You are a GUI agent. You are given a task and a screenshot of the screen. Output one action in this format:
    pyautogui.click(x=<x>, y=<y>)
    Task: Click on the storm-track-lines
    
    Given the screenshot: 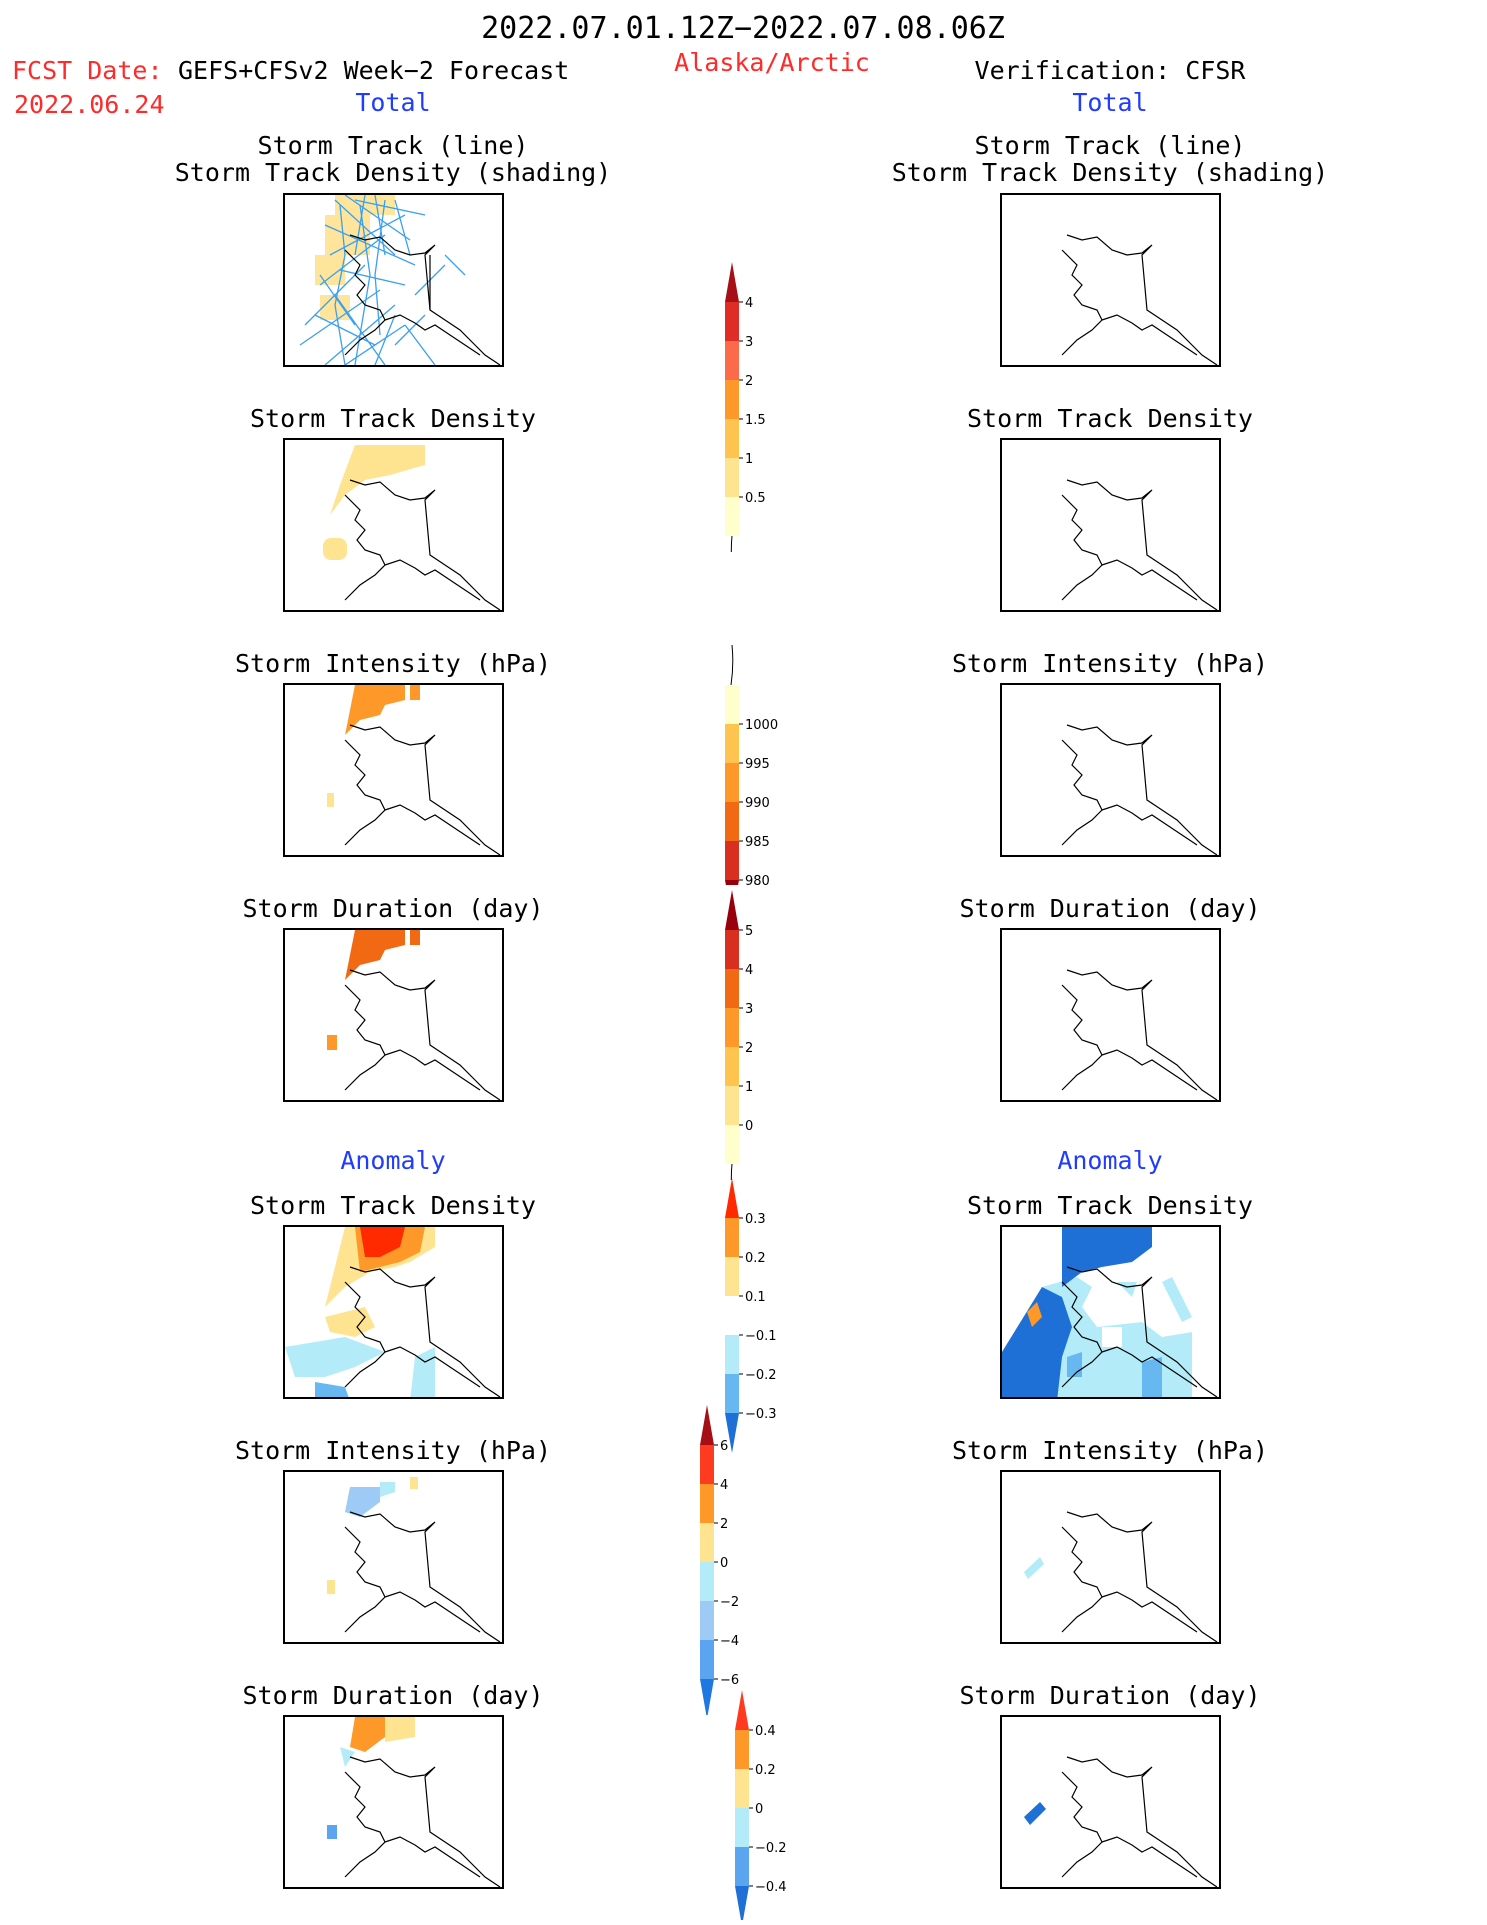 What is the action you would take?
    pyautogui.click(x=382, y=280)
    